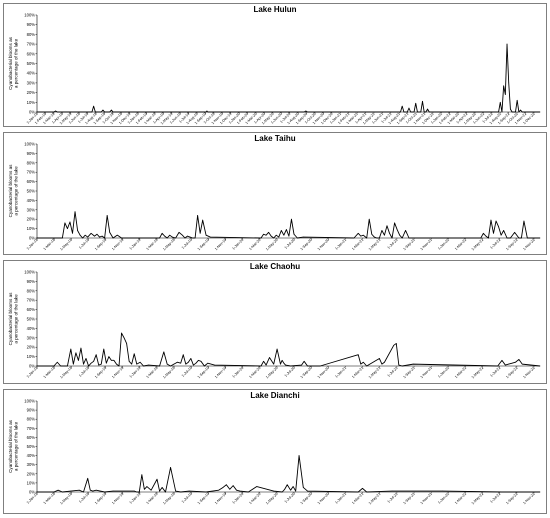 The image size is (550, 518). Describe the element at coordinates (117, 372) in the screenshot. I see `x-tick-label-chaohu: 1-Nov-18` at that location.